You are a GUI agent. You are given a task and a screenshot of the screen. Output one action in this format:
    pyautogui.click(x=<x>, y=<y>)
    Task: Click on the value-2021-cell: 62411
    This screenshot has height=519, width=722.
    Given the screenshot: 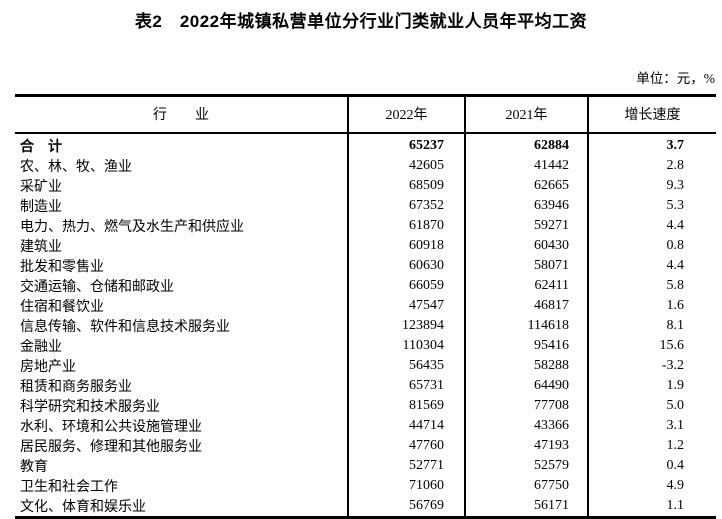 What is the action you would take?
    pyautogui.click(x=527, y=285)
    